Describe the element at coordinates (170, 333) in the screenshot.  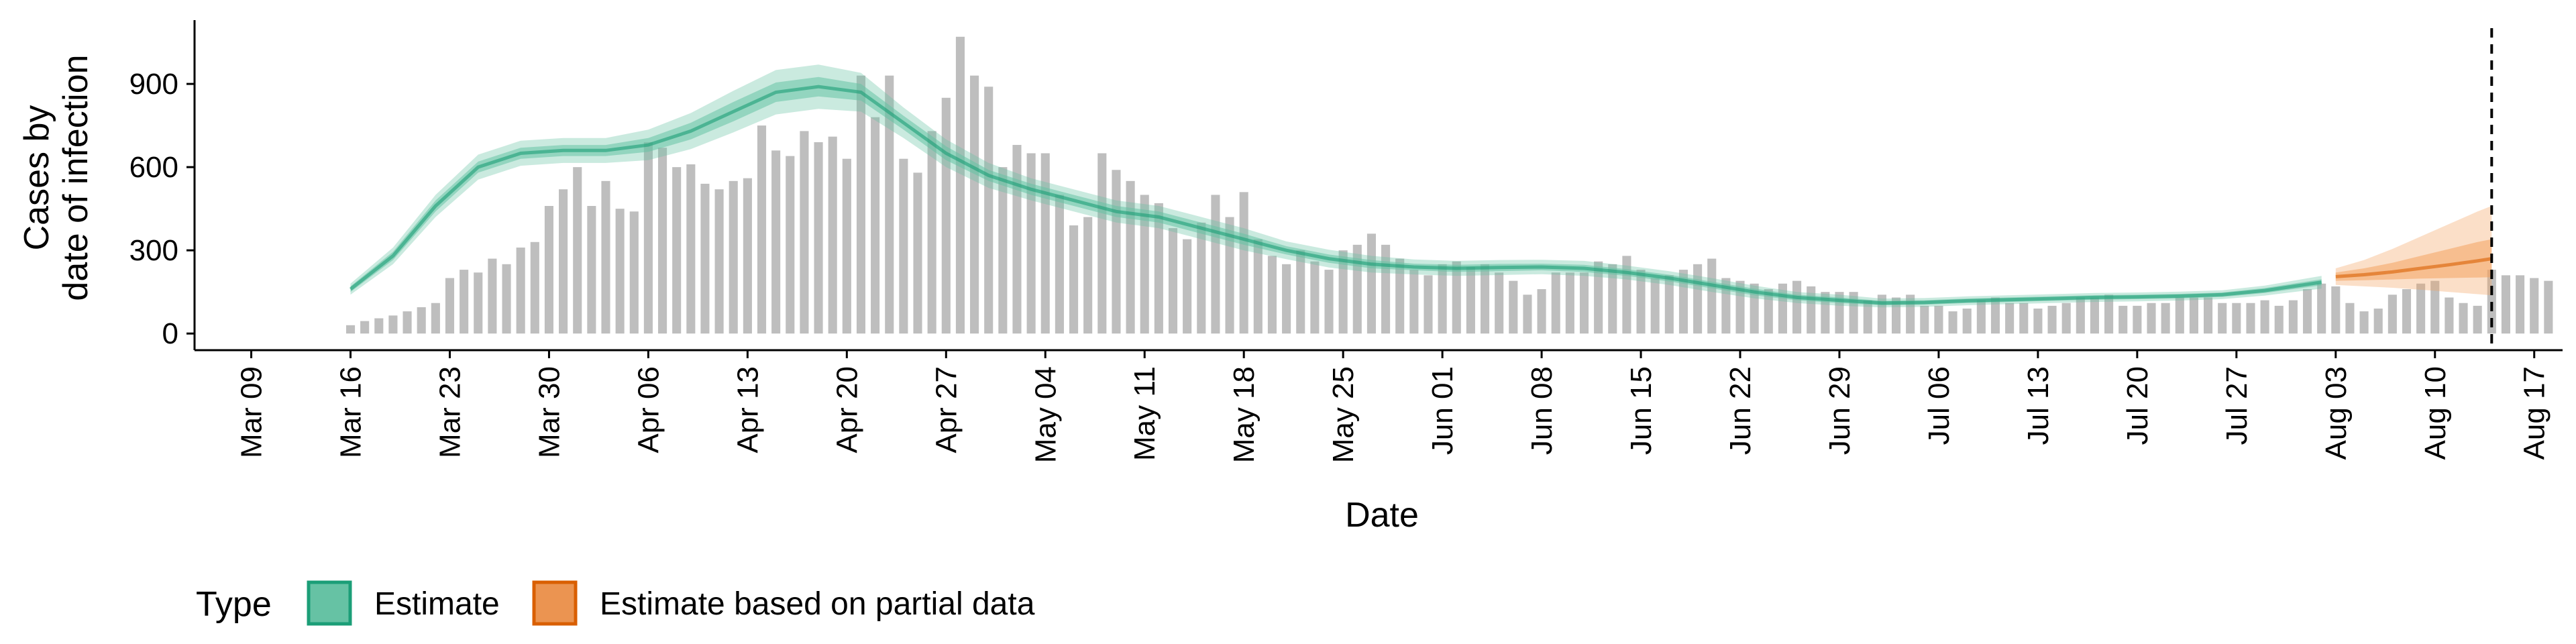
I see `y-tick-label: 0` at that location.